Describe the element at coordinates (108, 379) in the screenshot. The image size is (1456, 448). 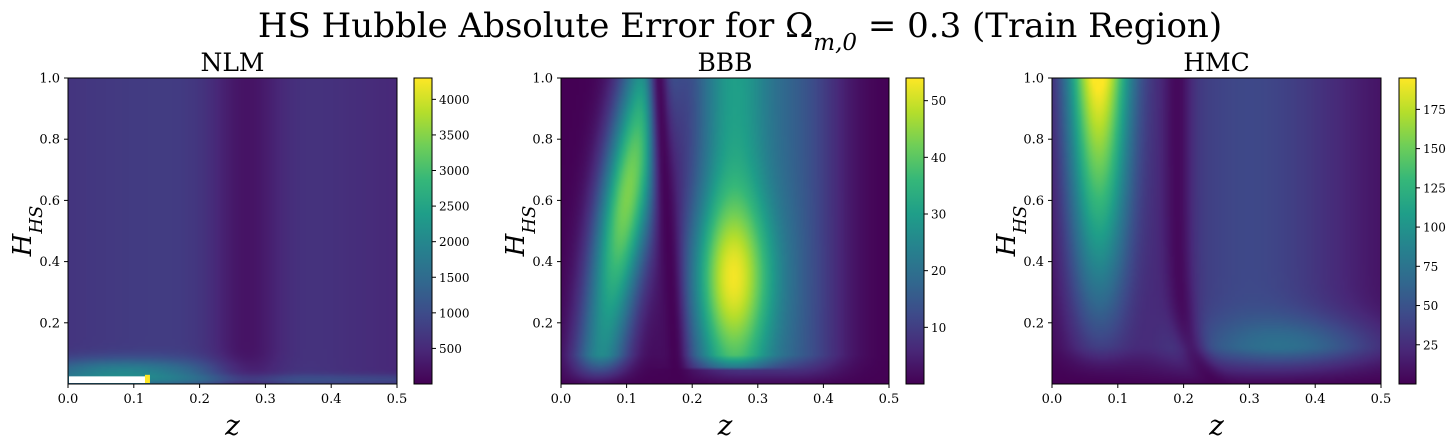
I see `missing-data-strip` at that location.